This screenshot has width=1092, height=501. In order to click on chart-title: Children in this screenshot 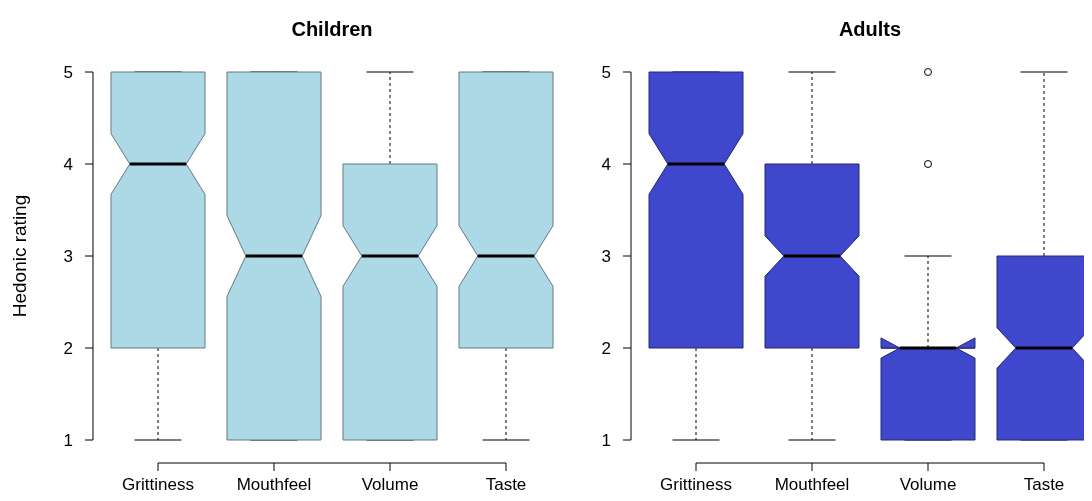, I will do `click(332, 29)`.